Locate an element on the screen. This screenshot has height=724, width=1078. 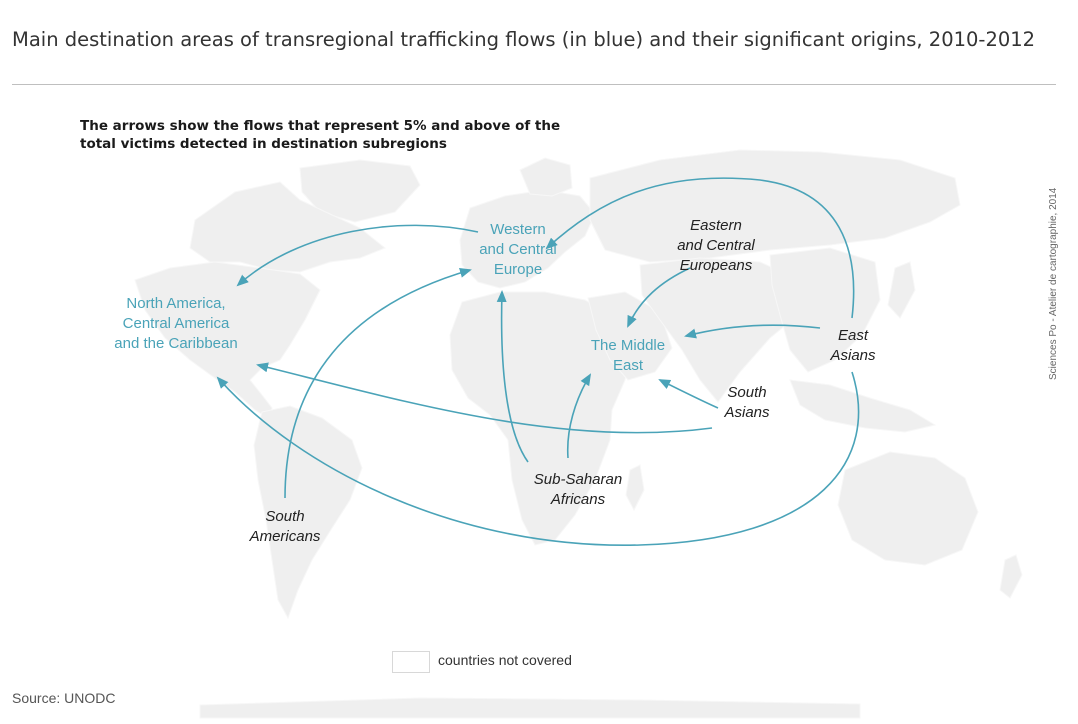
label-line: Europeans is located at coordinates (716, 265).